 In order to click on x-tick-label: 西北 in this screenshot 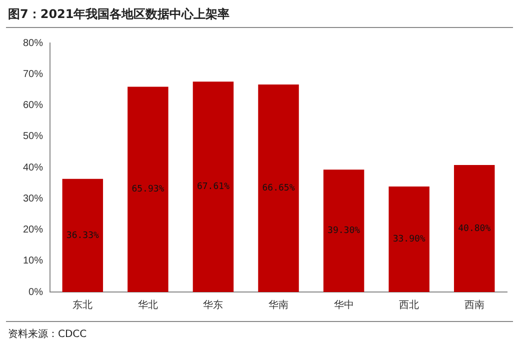, I will do `click(409, 304)`.